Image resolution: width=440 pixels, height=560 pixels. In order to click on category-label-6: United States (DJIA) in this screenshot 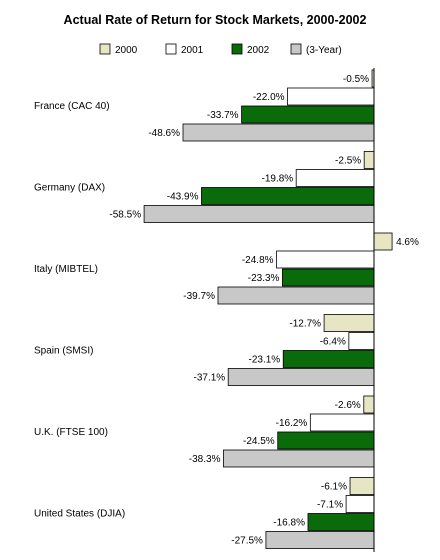, I will do `click(79, 514)`.